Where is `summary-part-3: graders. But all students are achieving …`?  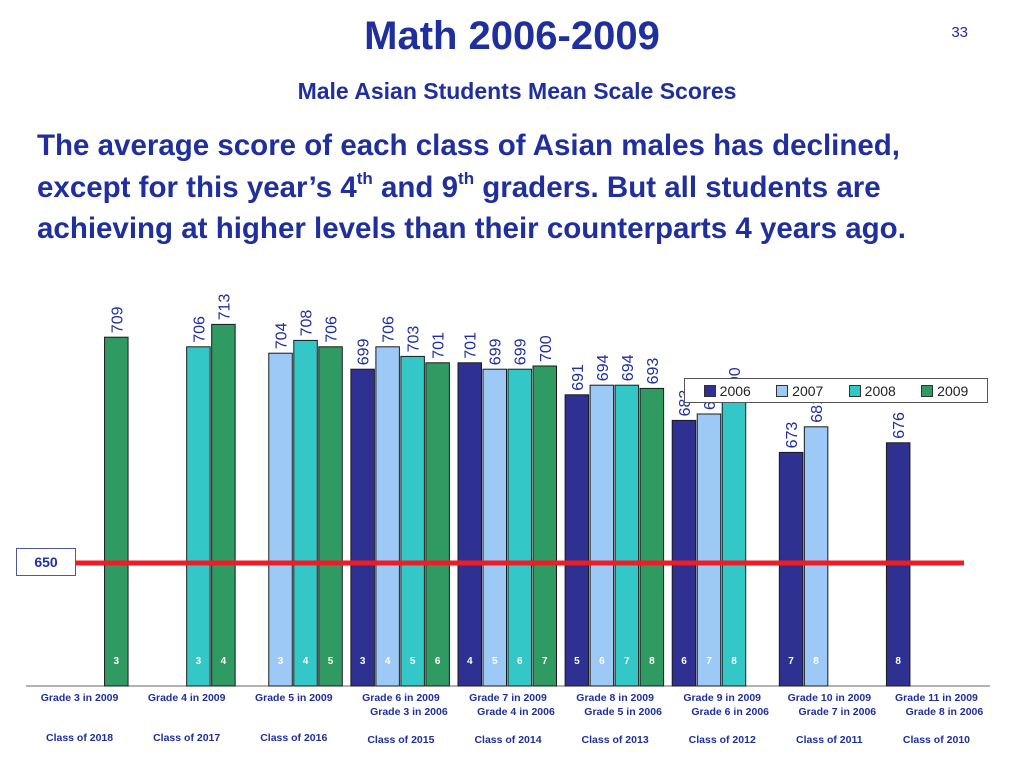 summary-part-3: graders. But all students are achieving … is located at coordinates (471, 208).